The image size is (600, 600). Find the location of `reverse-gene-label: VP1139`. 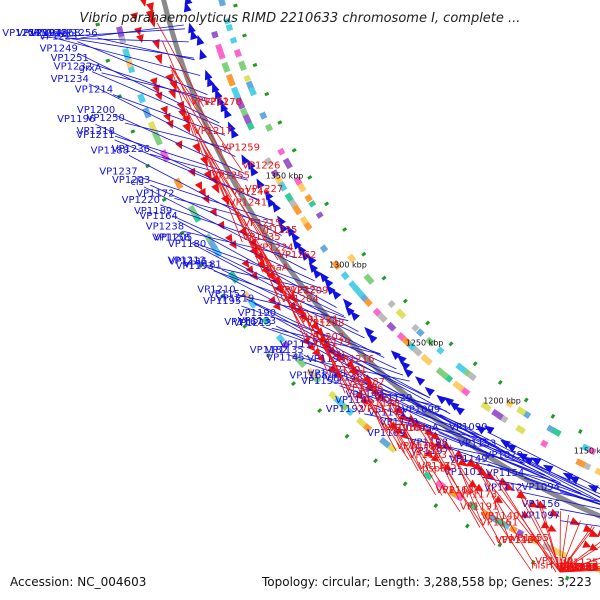

reverse-gene-label: VP1139 is located at coordinates (554, 561).